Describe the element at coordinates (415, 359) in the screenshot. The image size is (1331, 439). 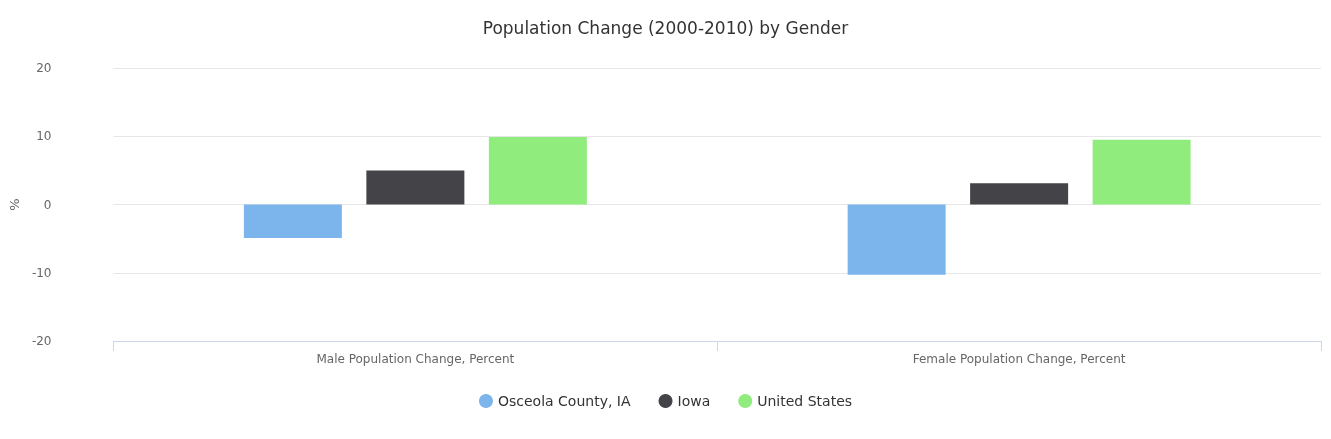
I see `x-tick-label: Male Population Change, Percent` at that location.